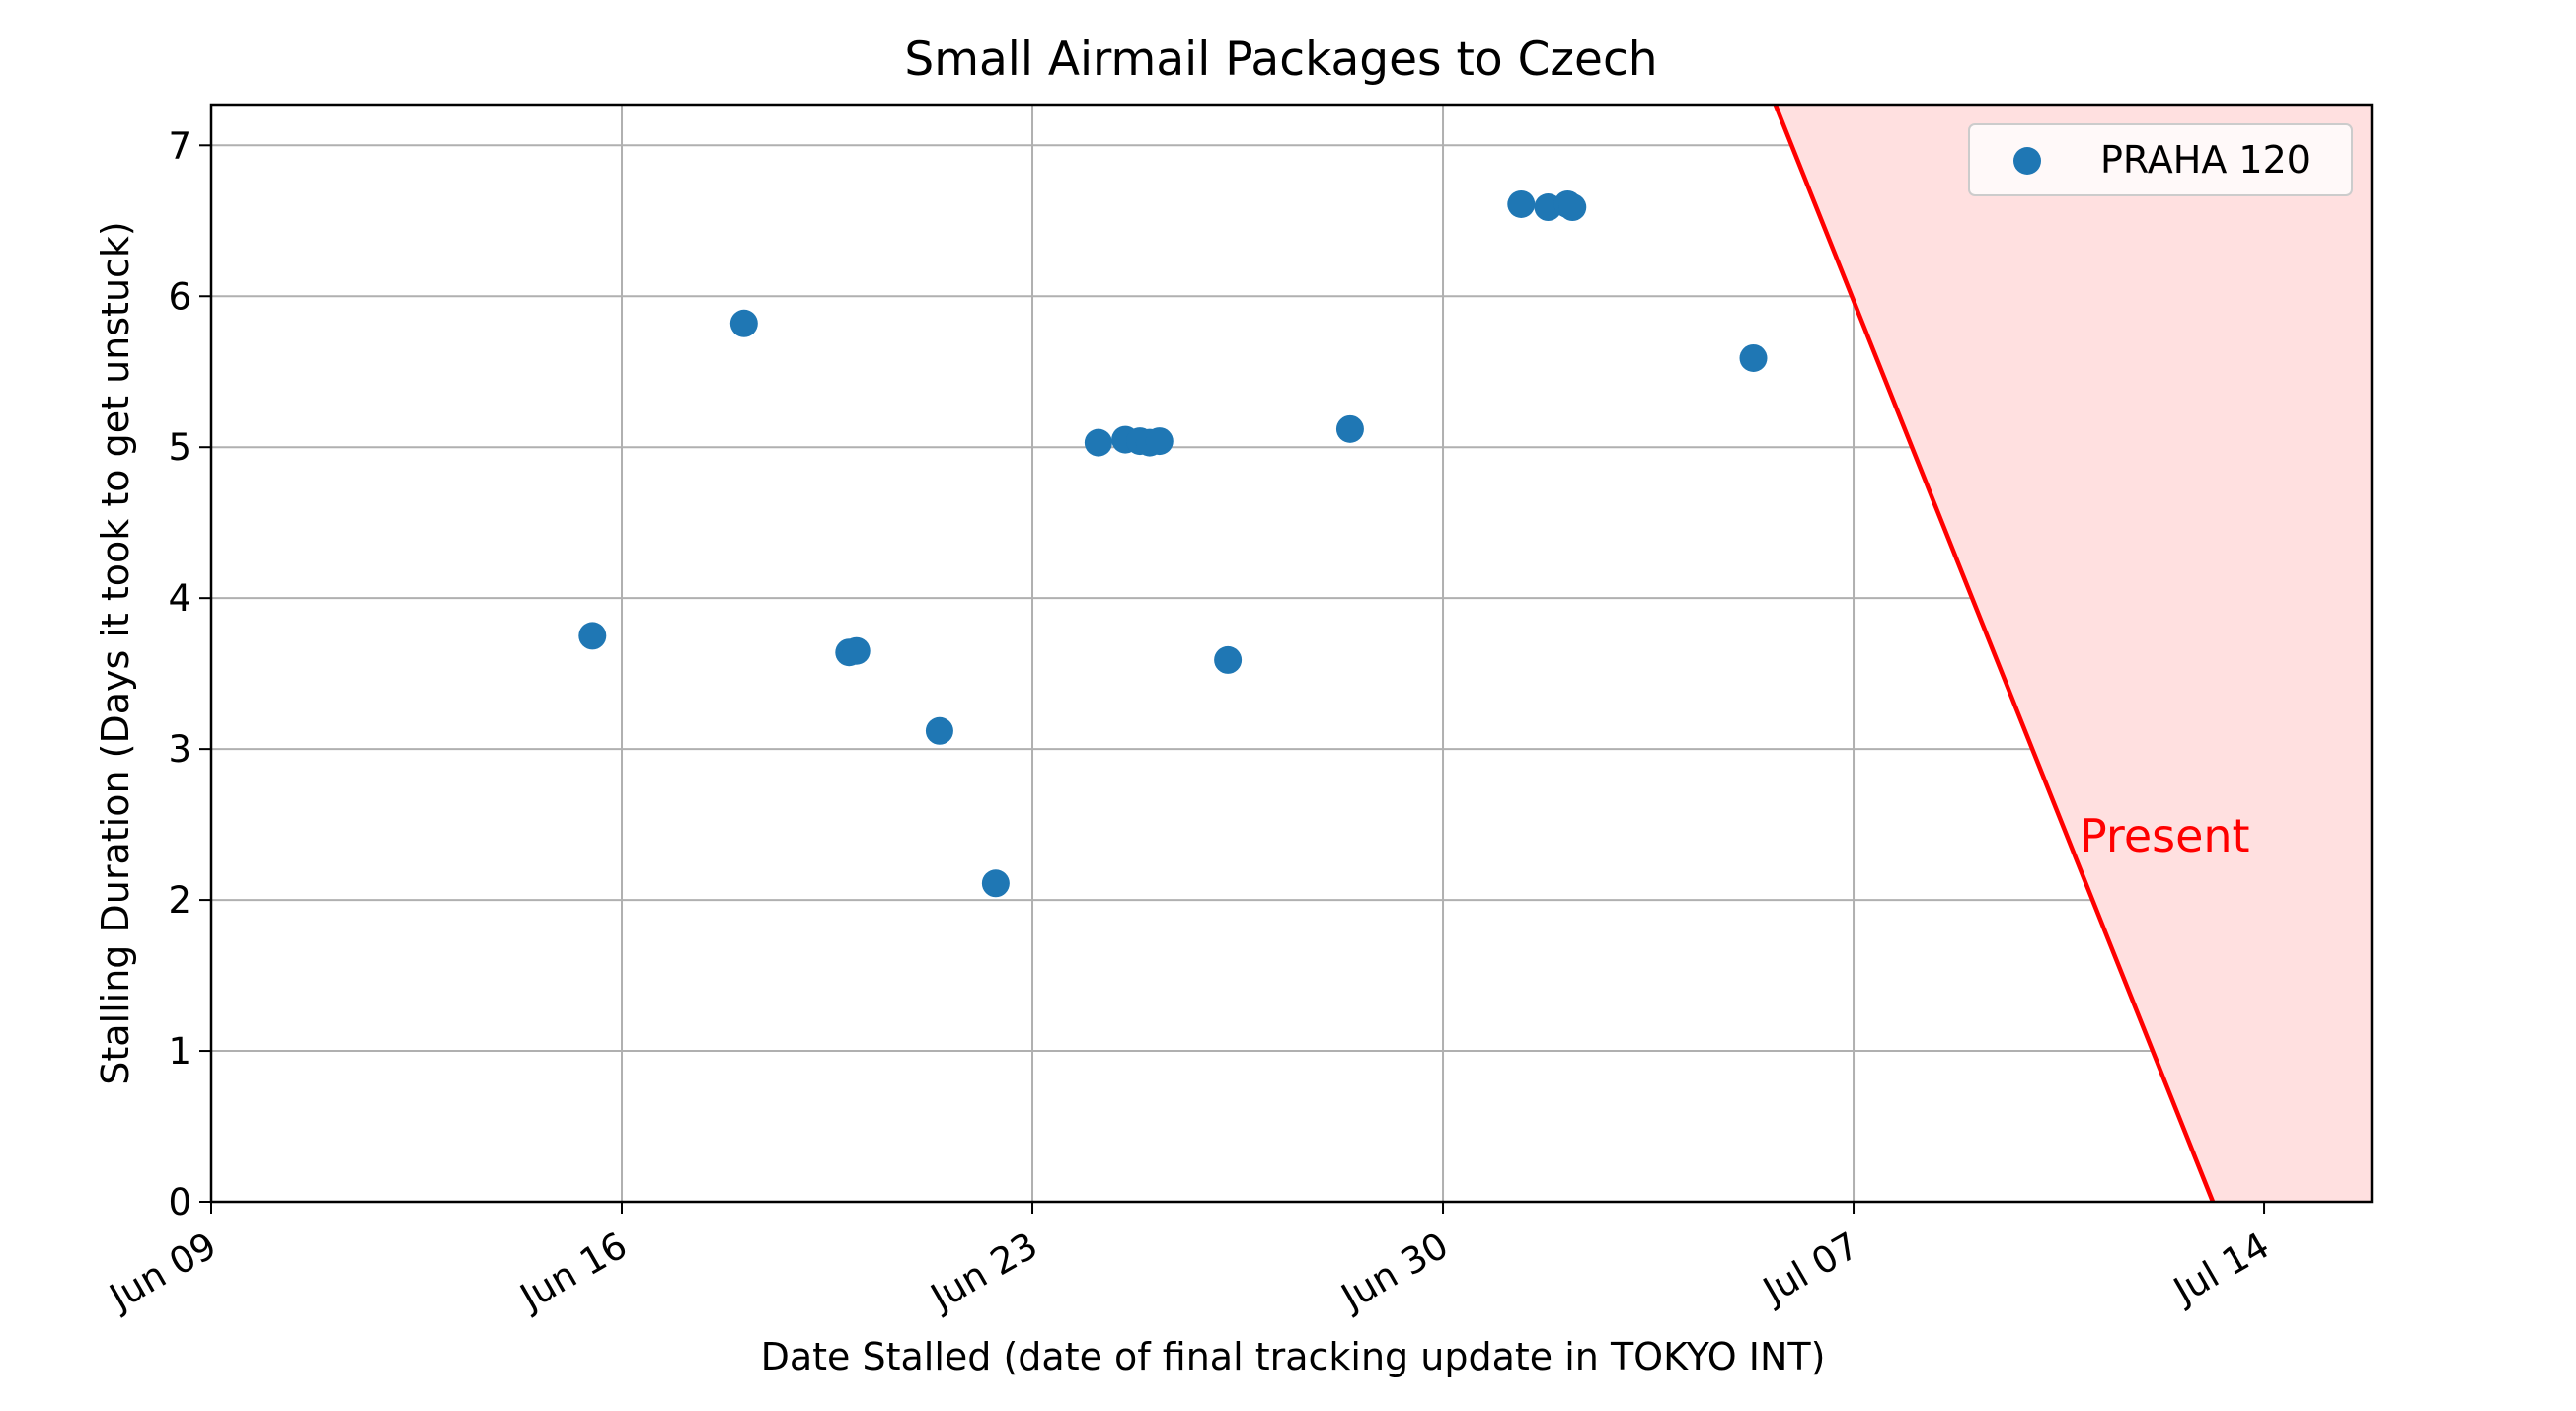 The image size is (2576, 1411). What do you see at coordinates (1280, 60) in the screenshot?
I see `chart-title: Small Airmail Packages to Czech` at bounding box center [1280, 60].